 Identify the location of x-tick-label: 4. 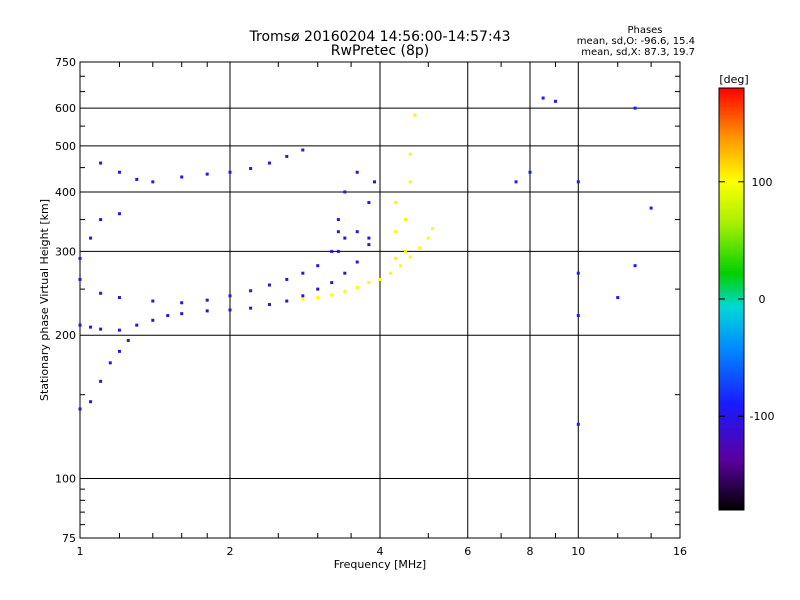
(380, 551).